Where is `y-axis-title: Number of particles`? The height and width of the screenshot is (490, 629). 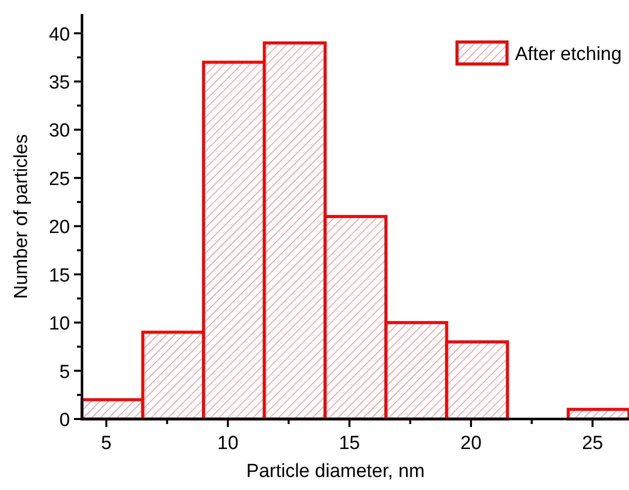
y-axis-title: Number of particles is located at coordinates (21, 216).